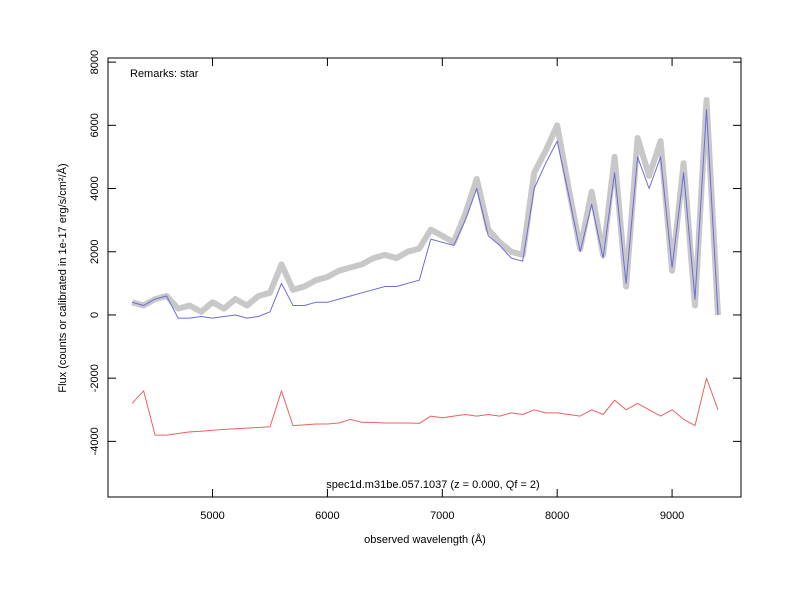 The width and height of the screenshot is (800, 600). I want to click on x-tick-label: 9000, so click(672, 516).